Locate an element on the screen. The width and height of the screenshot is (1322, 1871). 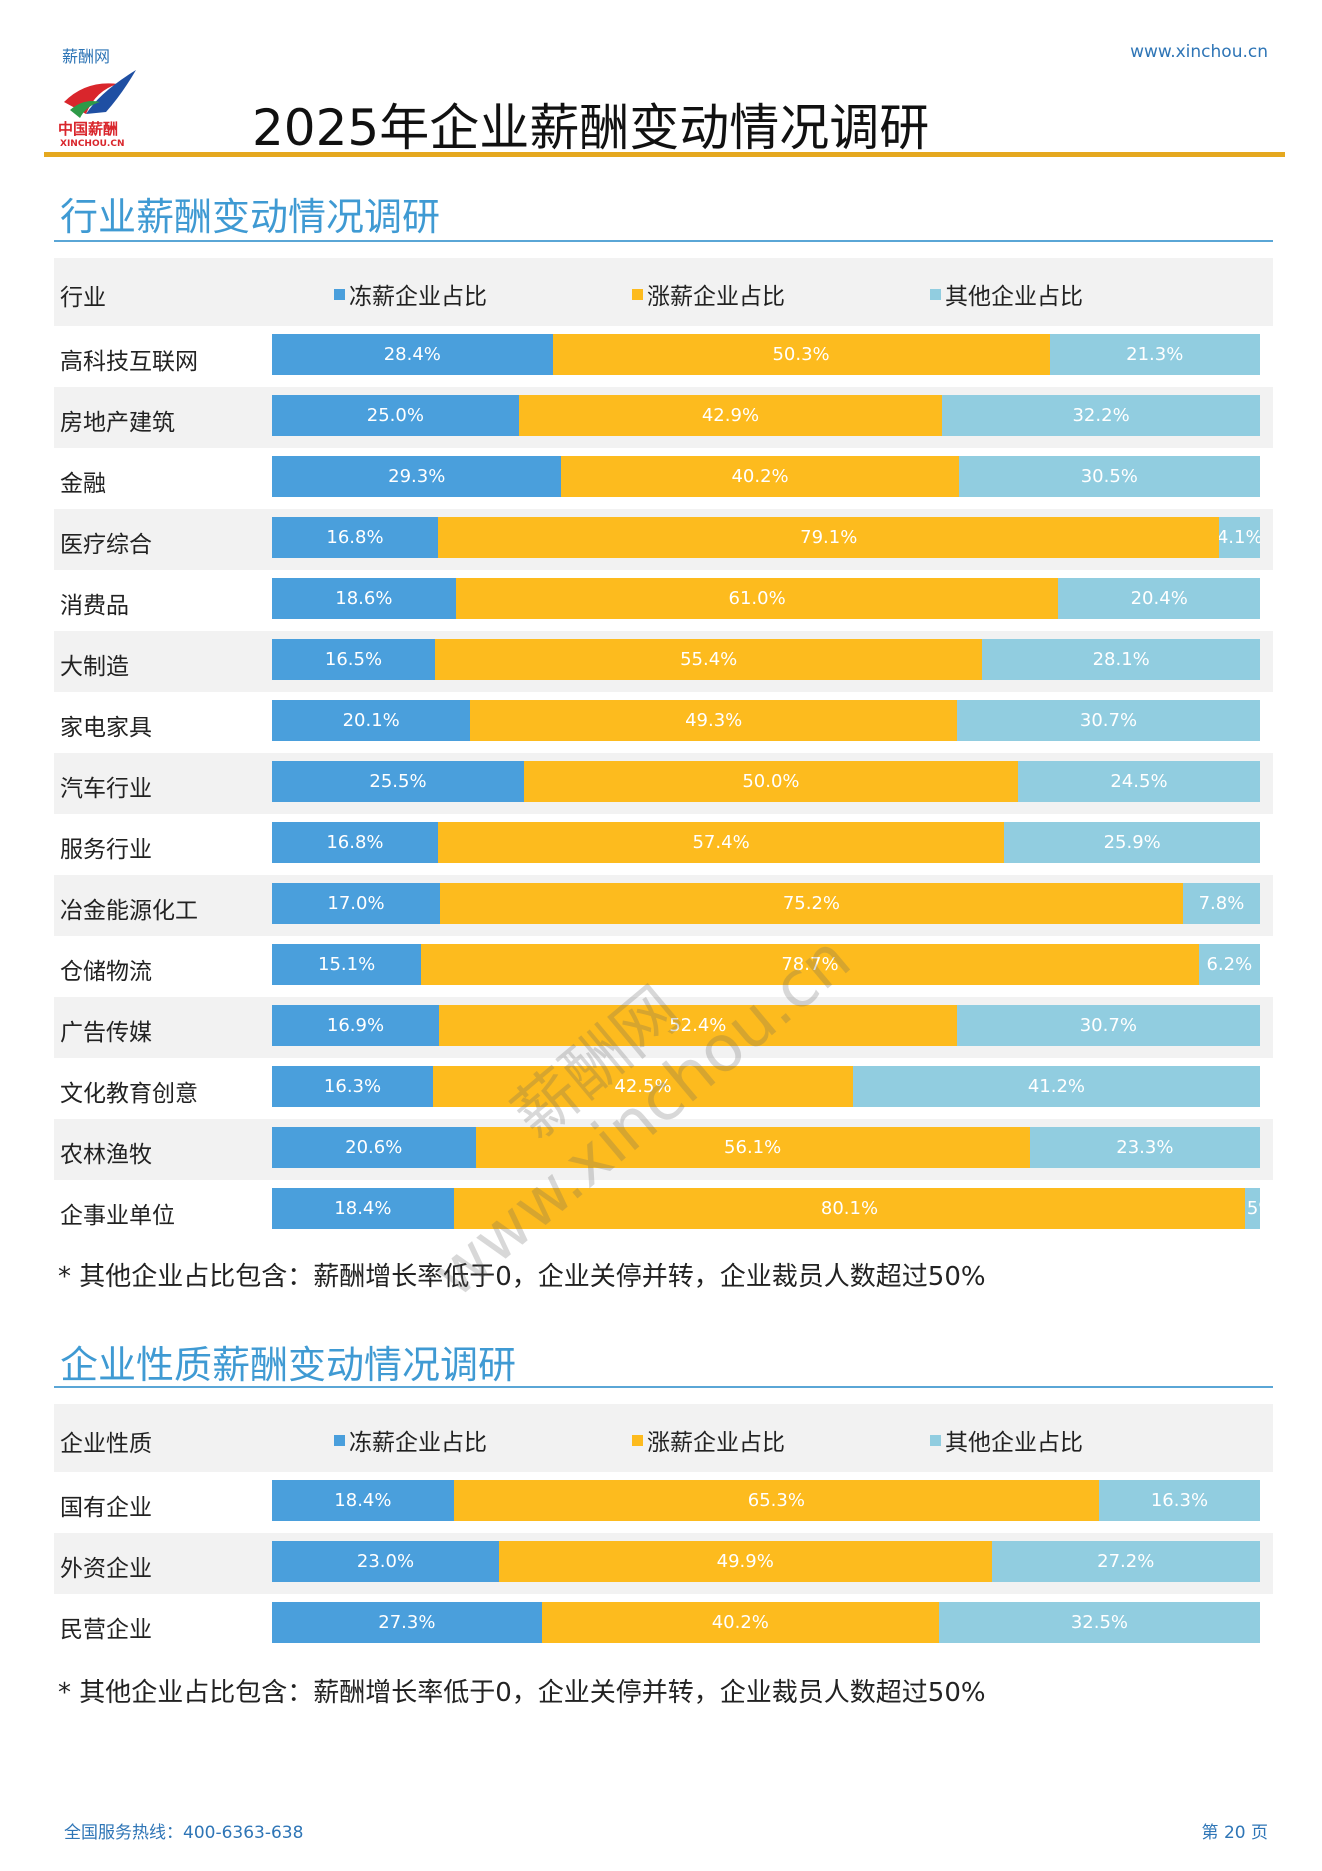
stacked-bar: 20.1% 49.3% 30.7% is located at coordinates (766, 720).